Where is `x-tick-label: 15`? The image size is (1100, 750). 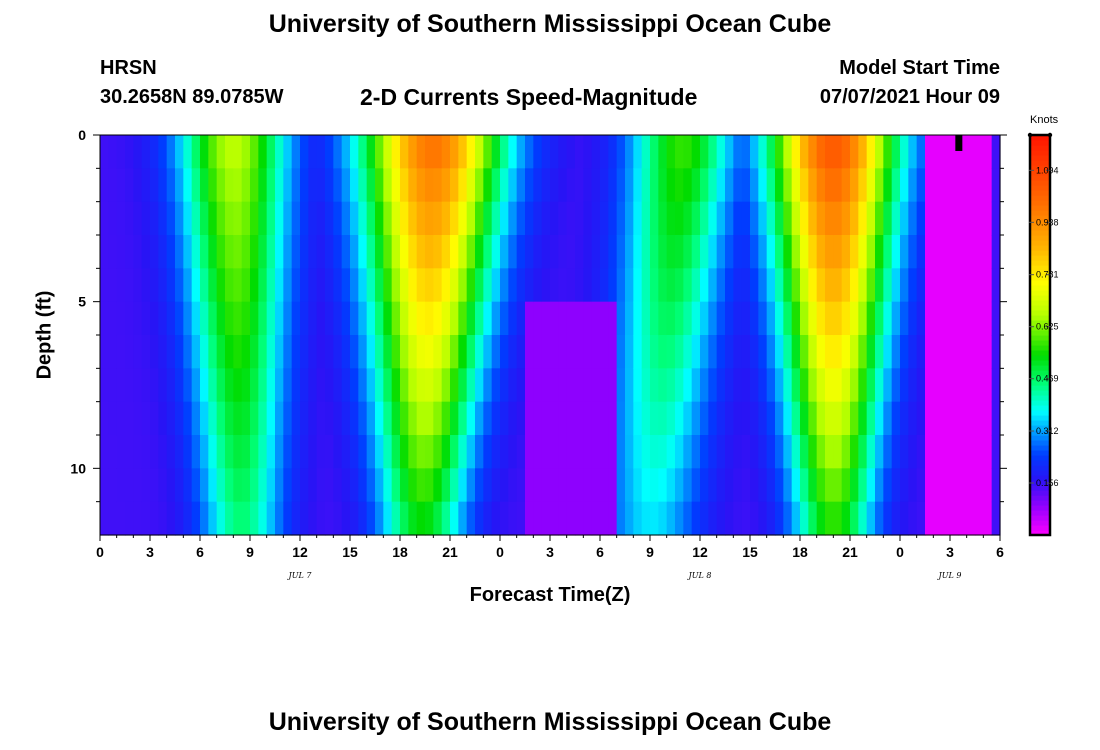 x-tick-label: 15 is located at coordinates (750, 552).